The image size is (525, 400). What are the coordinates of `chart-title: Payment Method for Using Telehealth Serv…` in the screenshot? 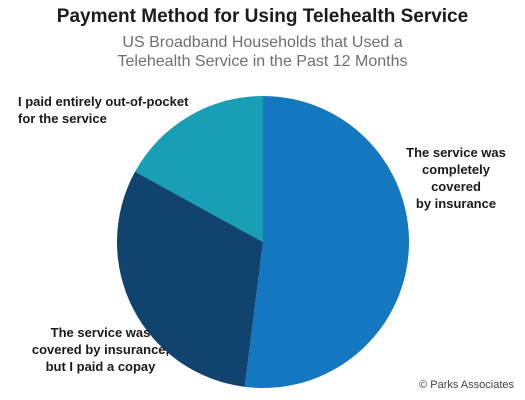 It's located at (262, 16).